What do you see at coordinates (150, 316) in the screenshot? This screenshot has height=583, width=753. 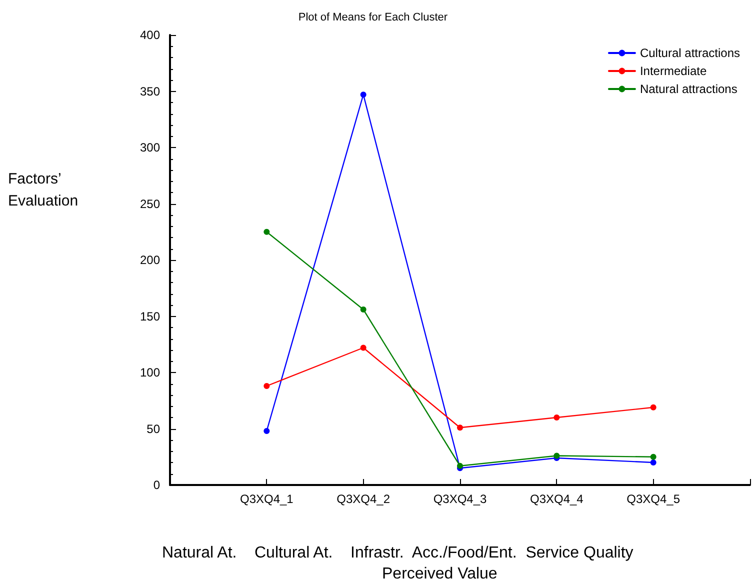 I see `y-tick-label: 150` at bounding box center [150, 316].